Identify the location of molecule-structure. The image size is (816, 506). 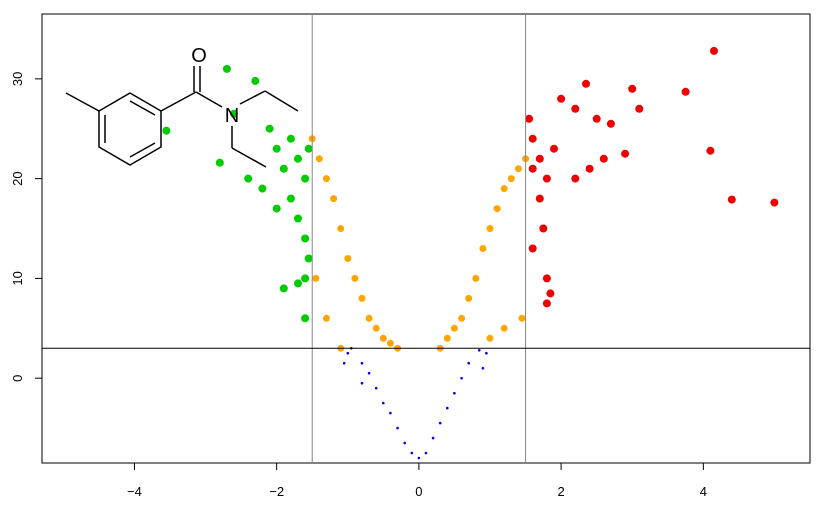
(182, 117).